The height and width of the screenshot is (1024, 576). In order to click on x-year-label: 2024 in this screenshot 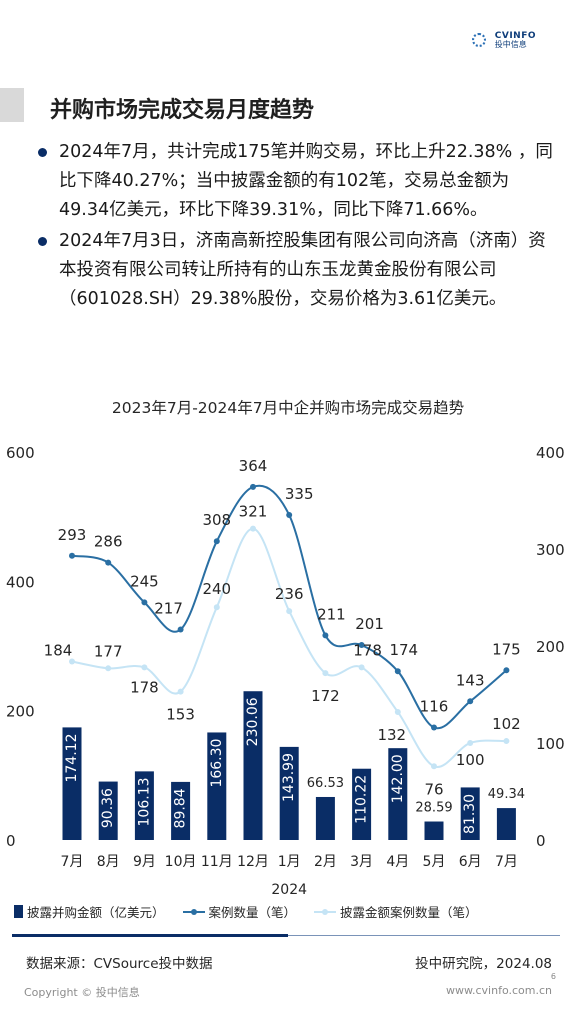, I will do `click(289, 890)`.